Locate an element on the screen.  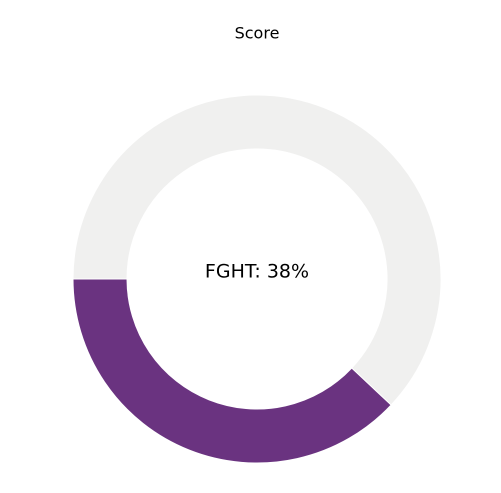
chart-title: Score is located at coordinates (257, 33).